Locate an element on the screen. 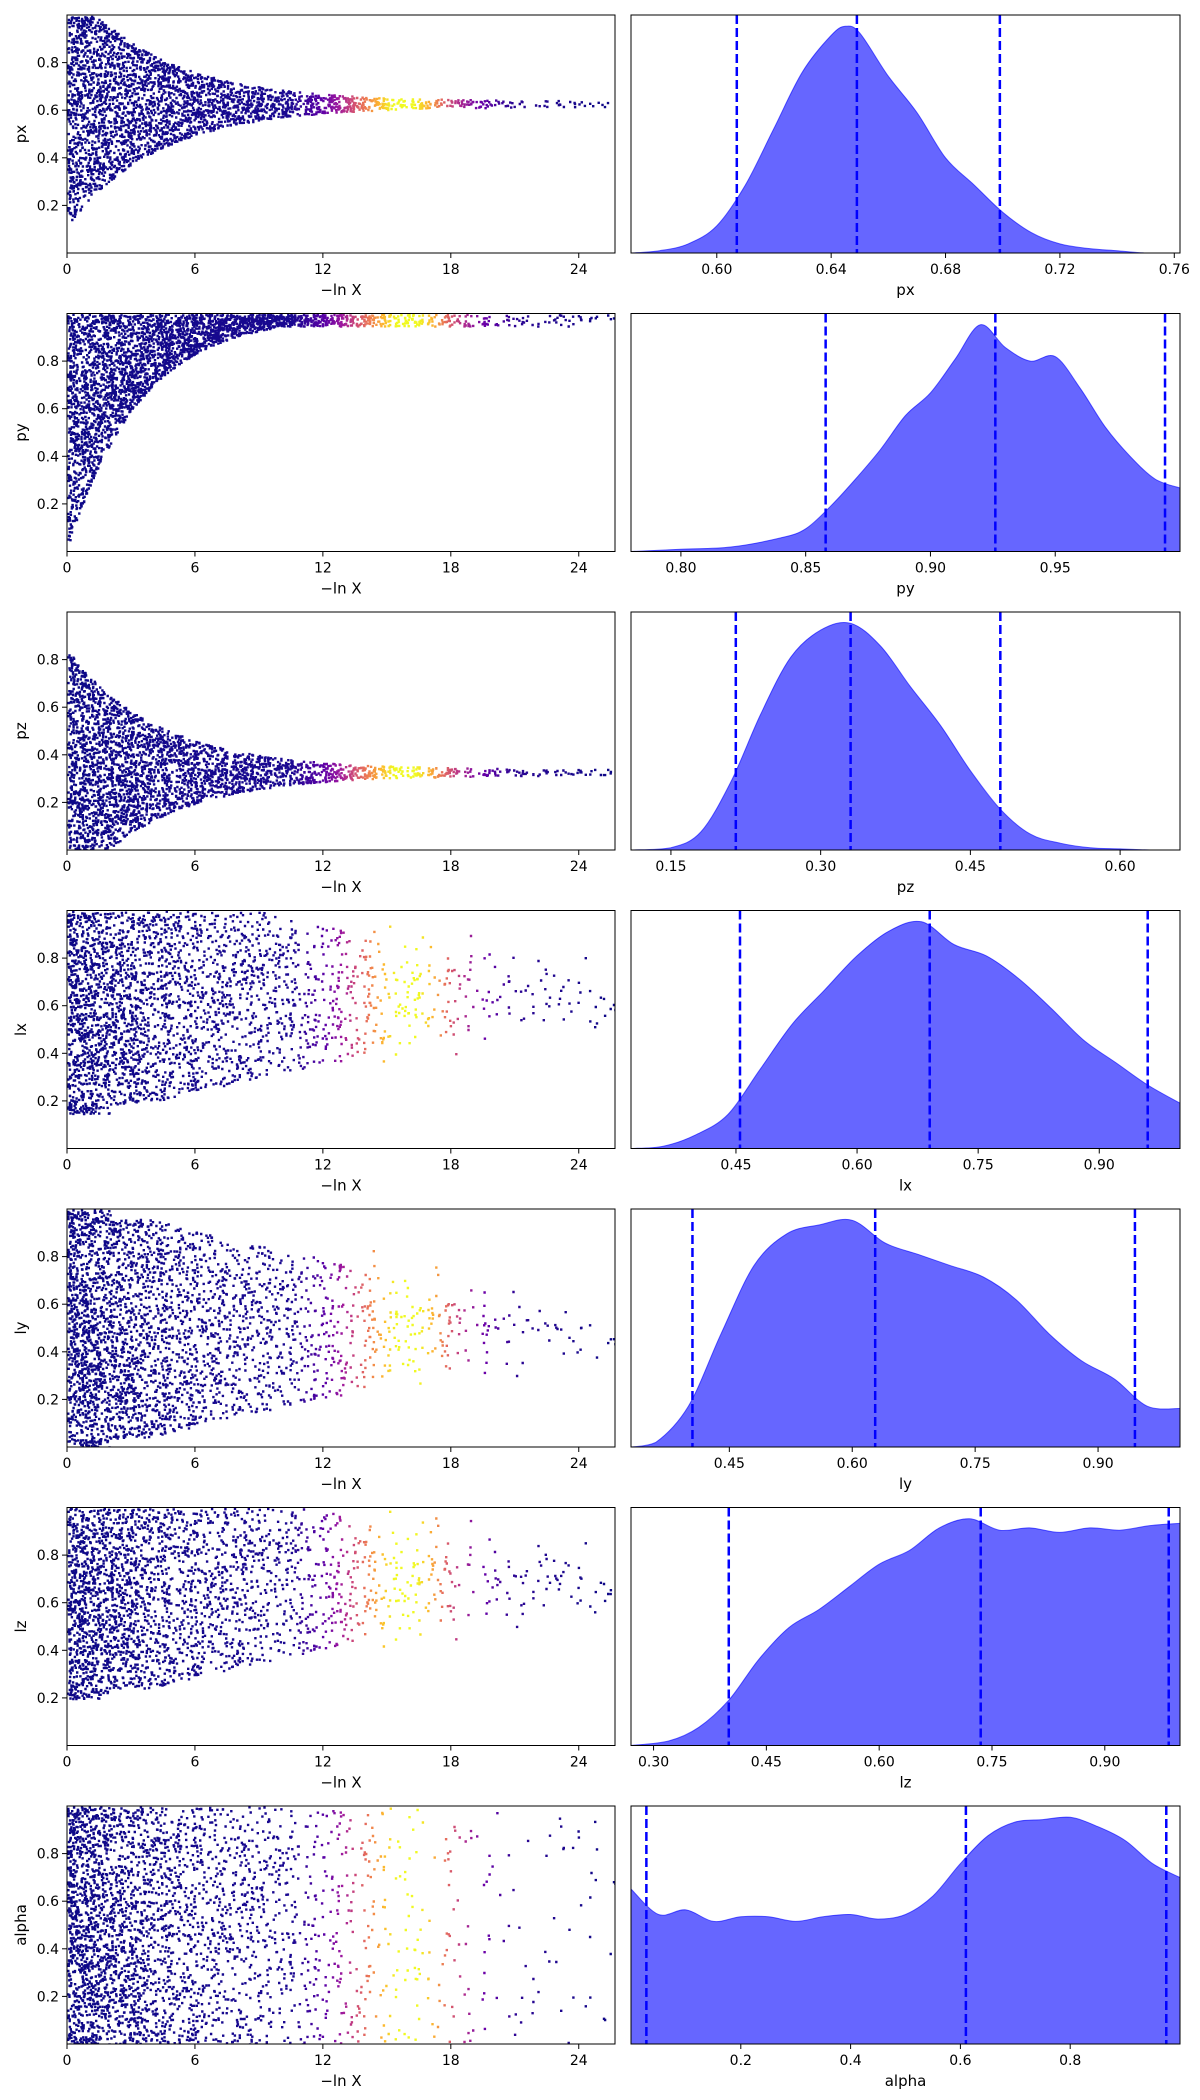 Image resolution: width=1200 pixels, height=2100 pixels. density-frame-px is located at coordinates (905, 134).